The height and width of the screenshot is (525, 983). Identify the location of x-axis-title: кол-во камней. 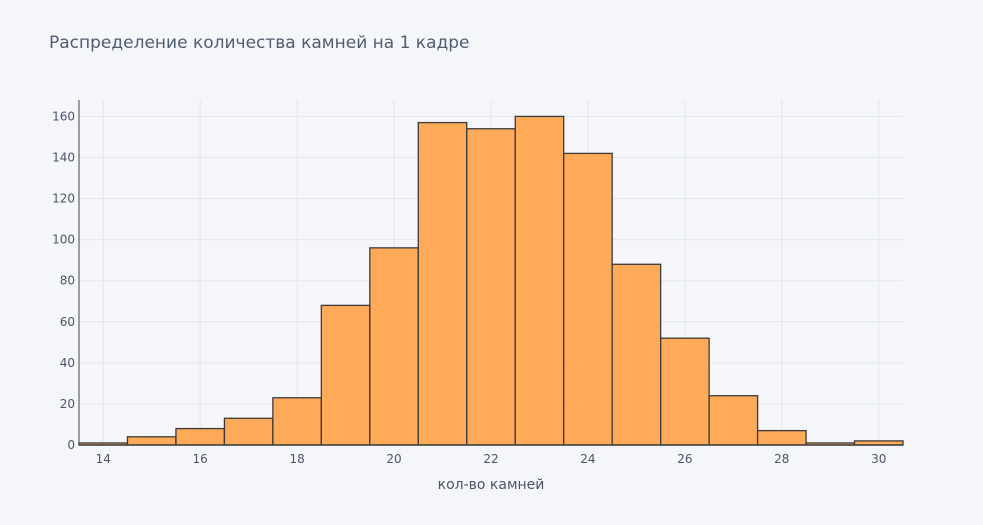
(491, 485).